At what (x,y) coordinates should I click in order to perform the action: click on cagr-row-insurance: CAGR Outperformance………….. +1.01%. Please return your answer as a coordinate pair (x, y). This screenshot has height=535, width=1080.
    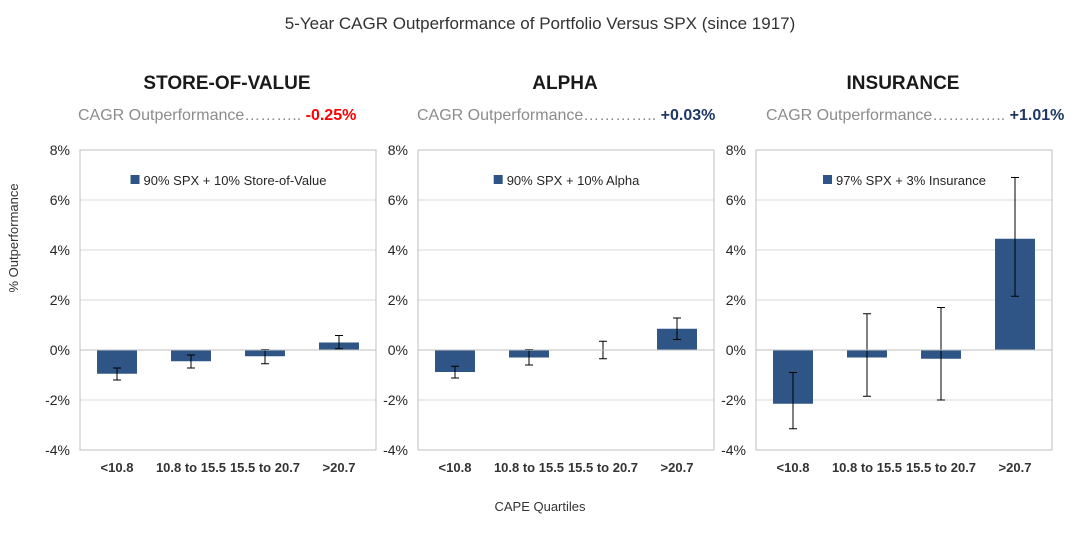
    Looking at the image, I should click on (915, 116).